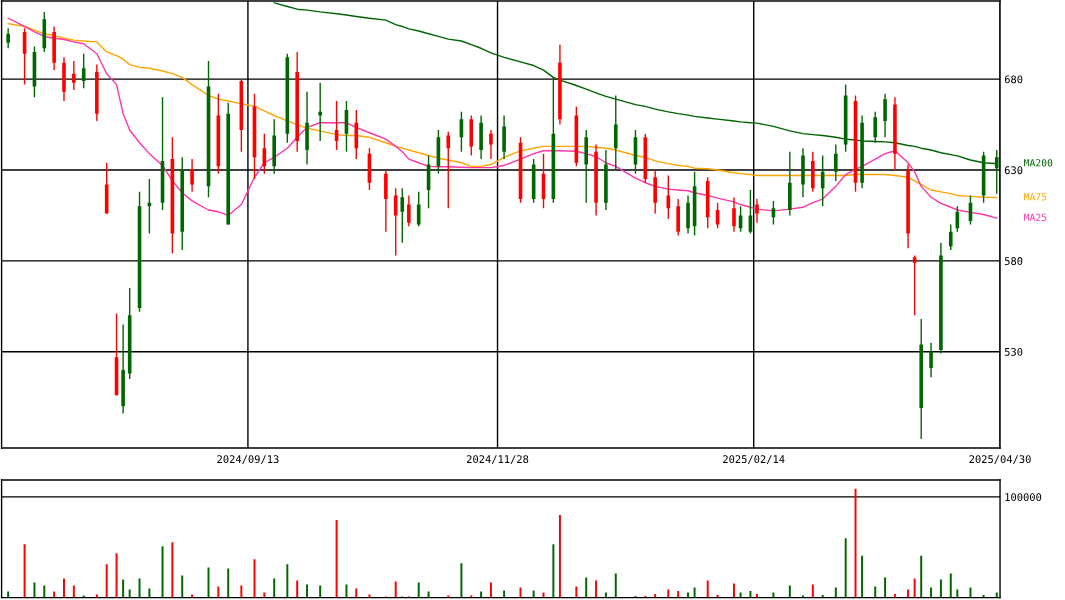 The height and width of the screenshot is (600, 1065). What do you see at coordinates (754, 459) in the screenshot?
I see `x-tick-label: 2025/02/14` at bounding box center [754, 459].